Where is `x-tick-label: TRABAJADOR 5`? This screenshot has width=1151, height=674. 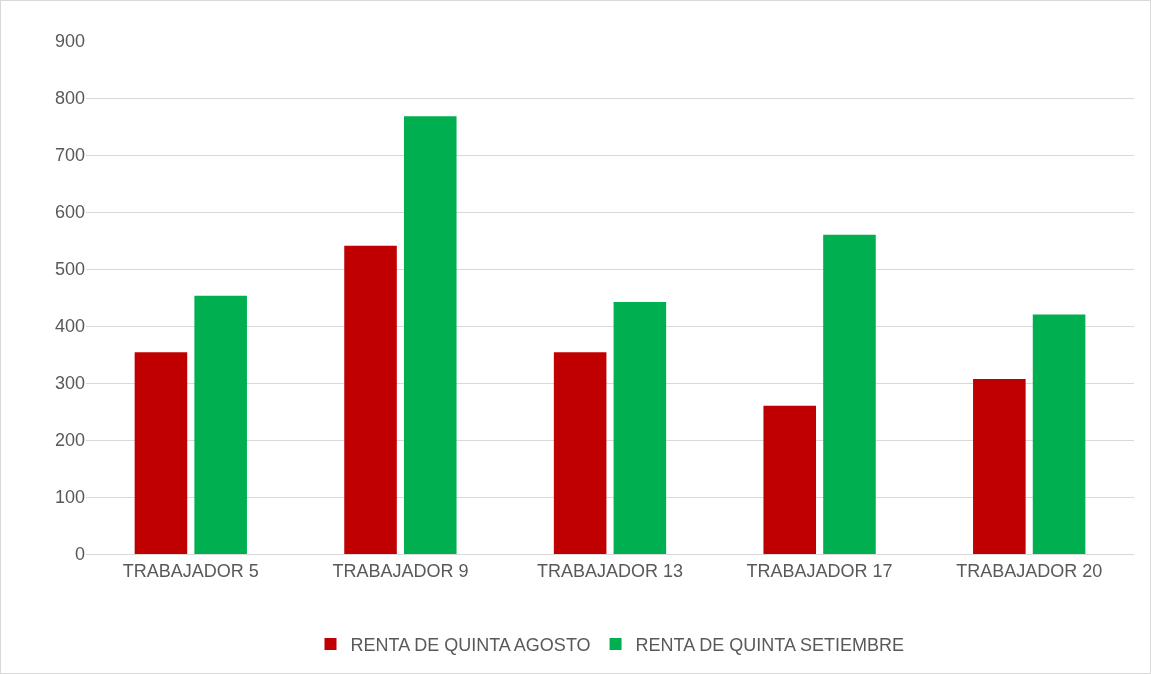
x-tick-label: TRABAJADOR 5 is located at coordinates (190, 570).